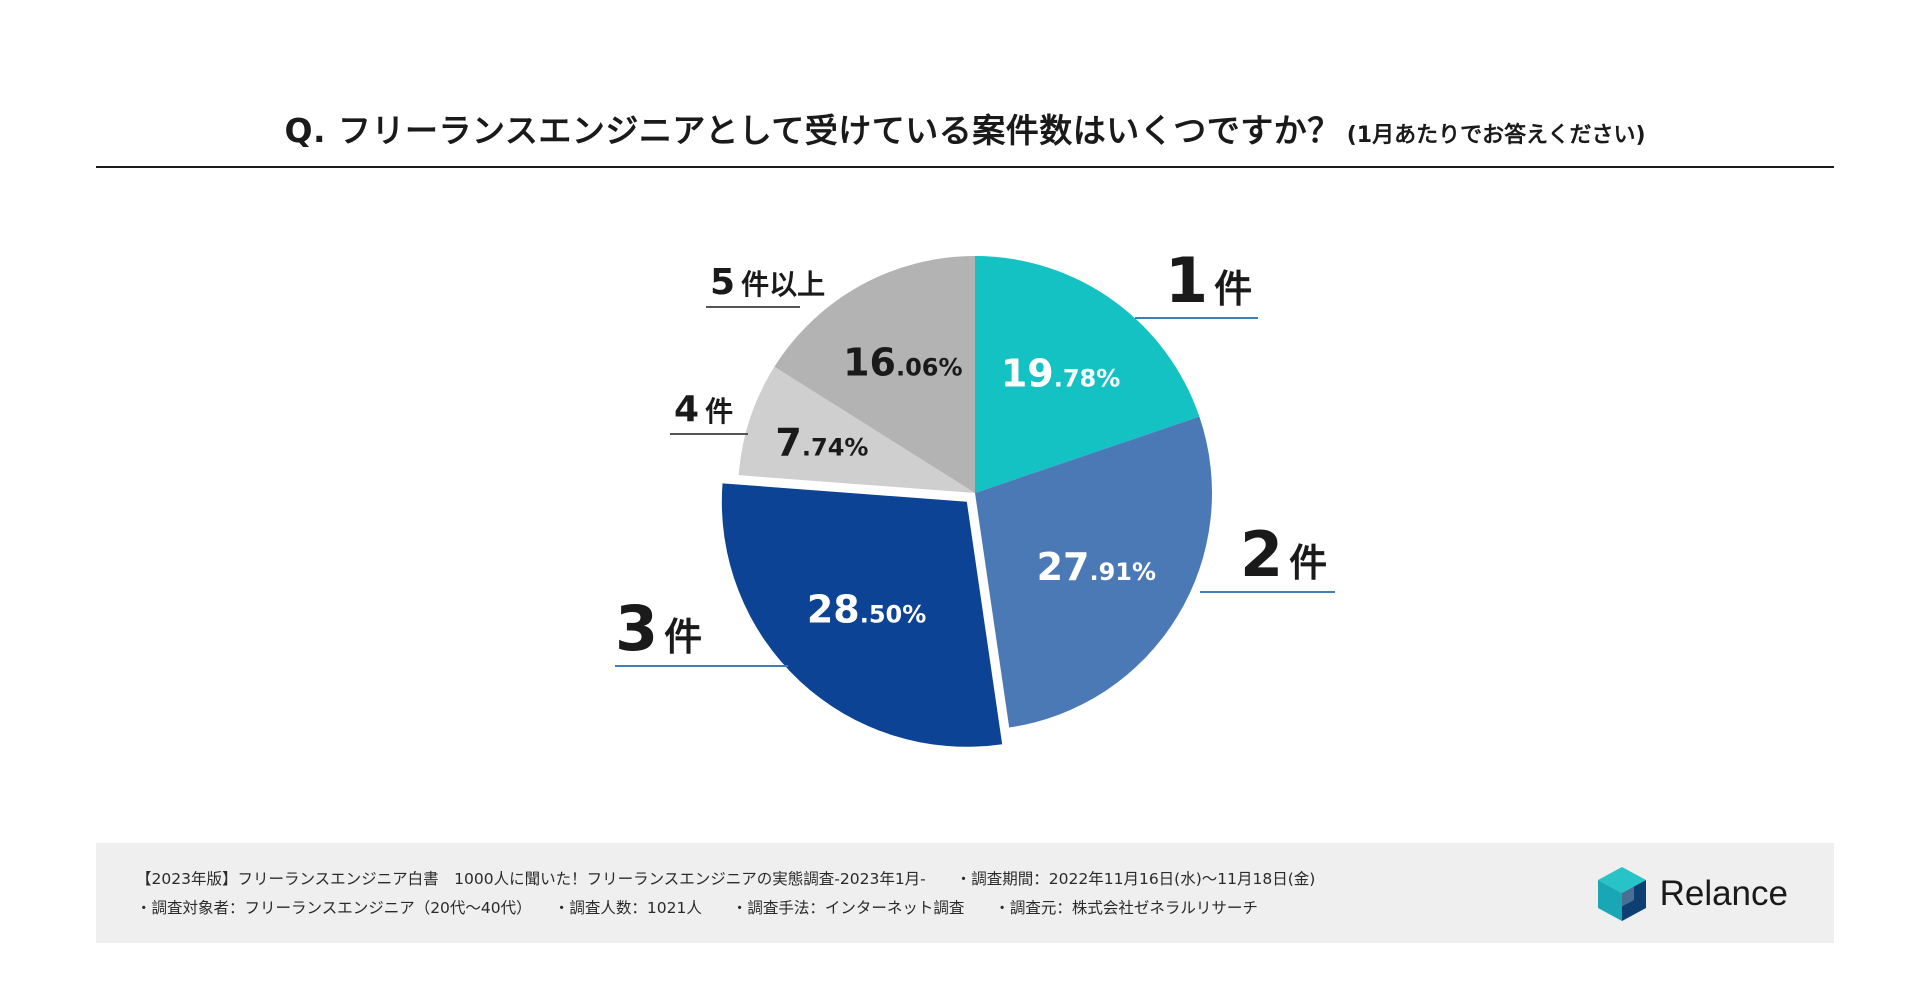  Describe the element at coordinates (1060, 374) in the screenshot. I see `slice-value-label-1: 19.78%` at that location.